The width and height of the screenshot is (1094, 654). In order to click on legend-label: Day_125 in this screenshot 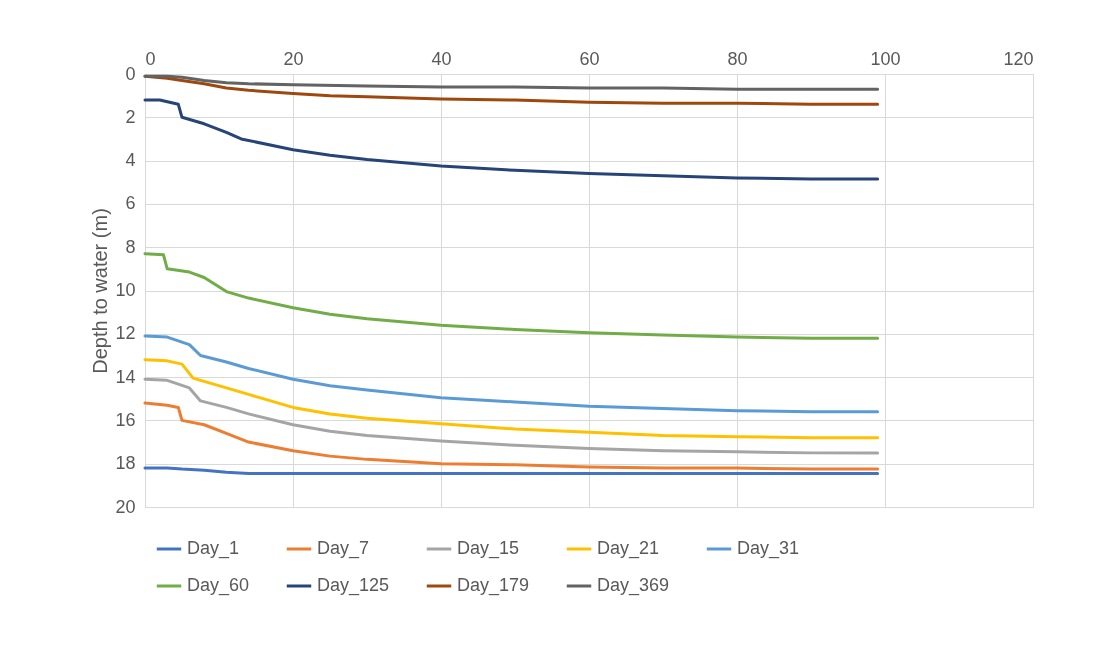, I will do `click(353, 585)`.